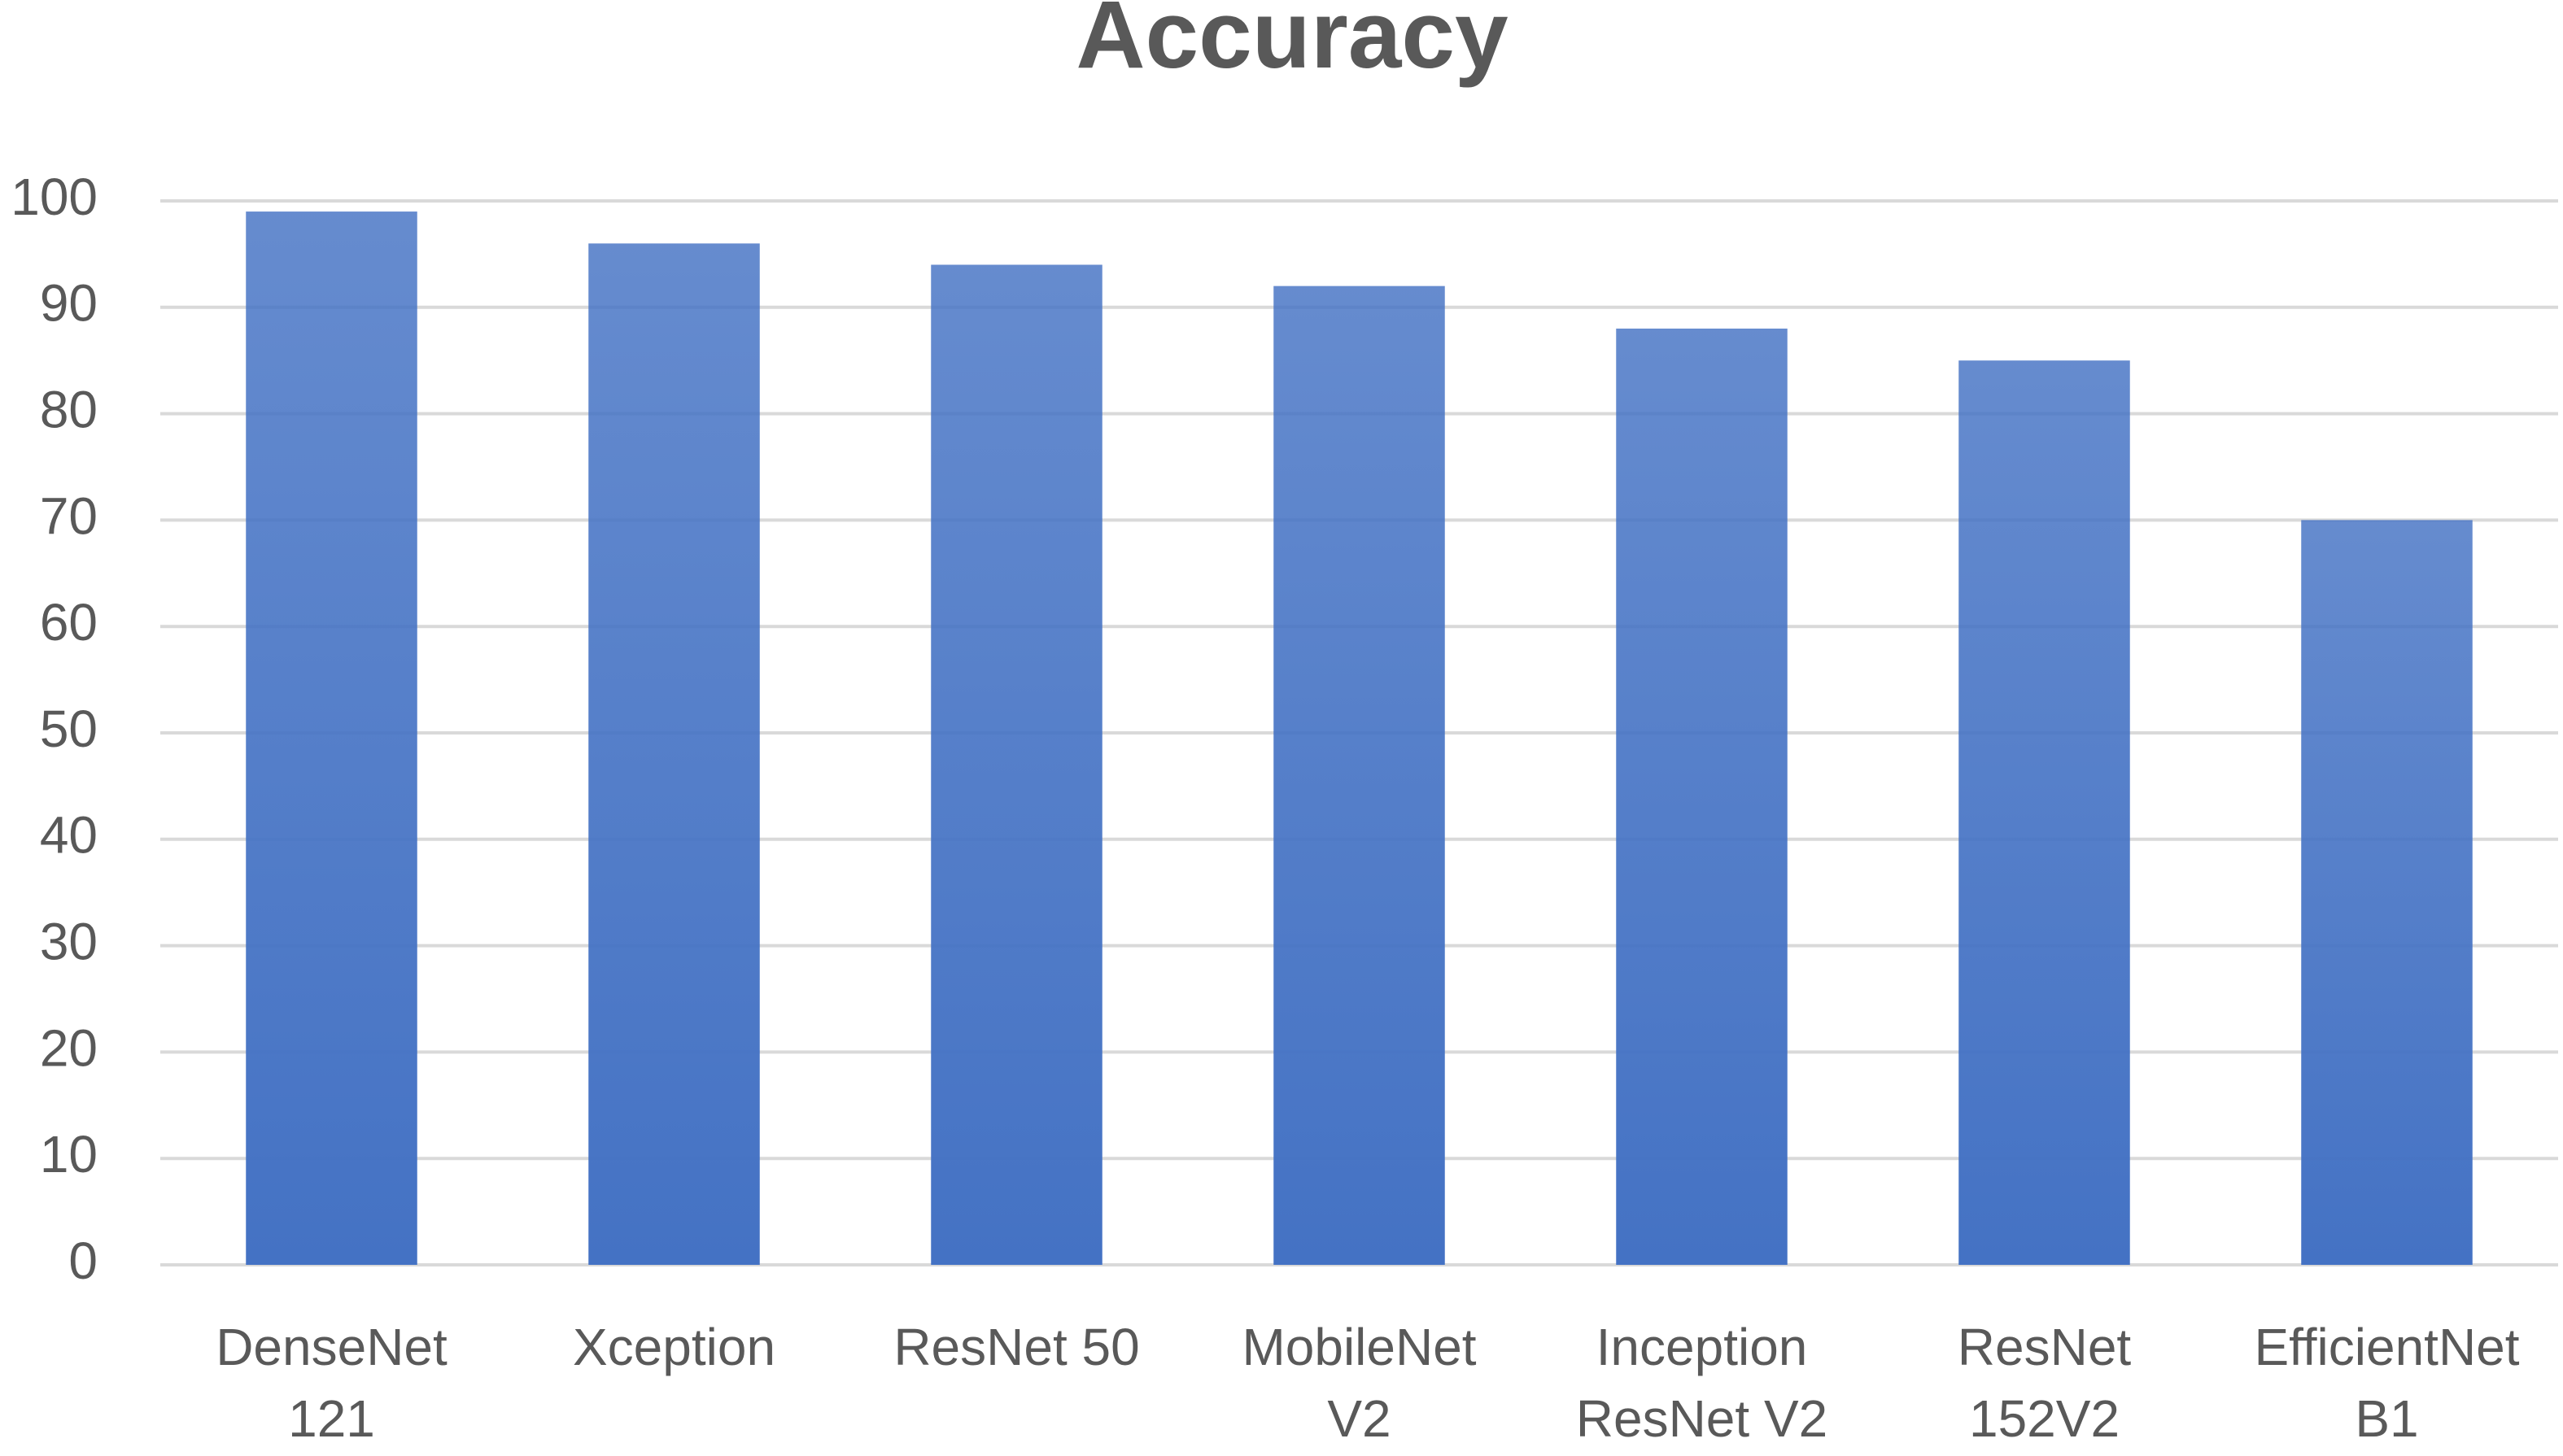 The height and width of the screenshot is (1456, 2563). What do you see at coordinates (674, 1347) in the screenshot?
I see `x-tick-label: Xception` at bounding box center [674, 1347].